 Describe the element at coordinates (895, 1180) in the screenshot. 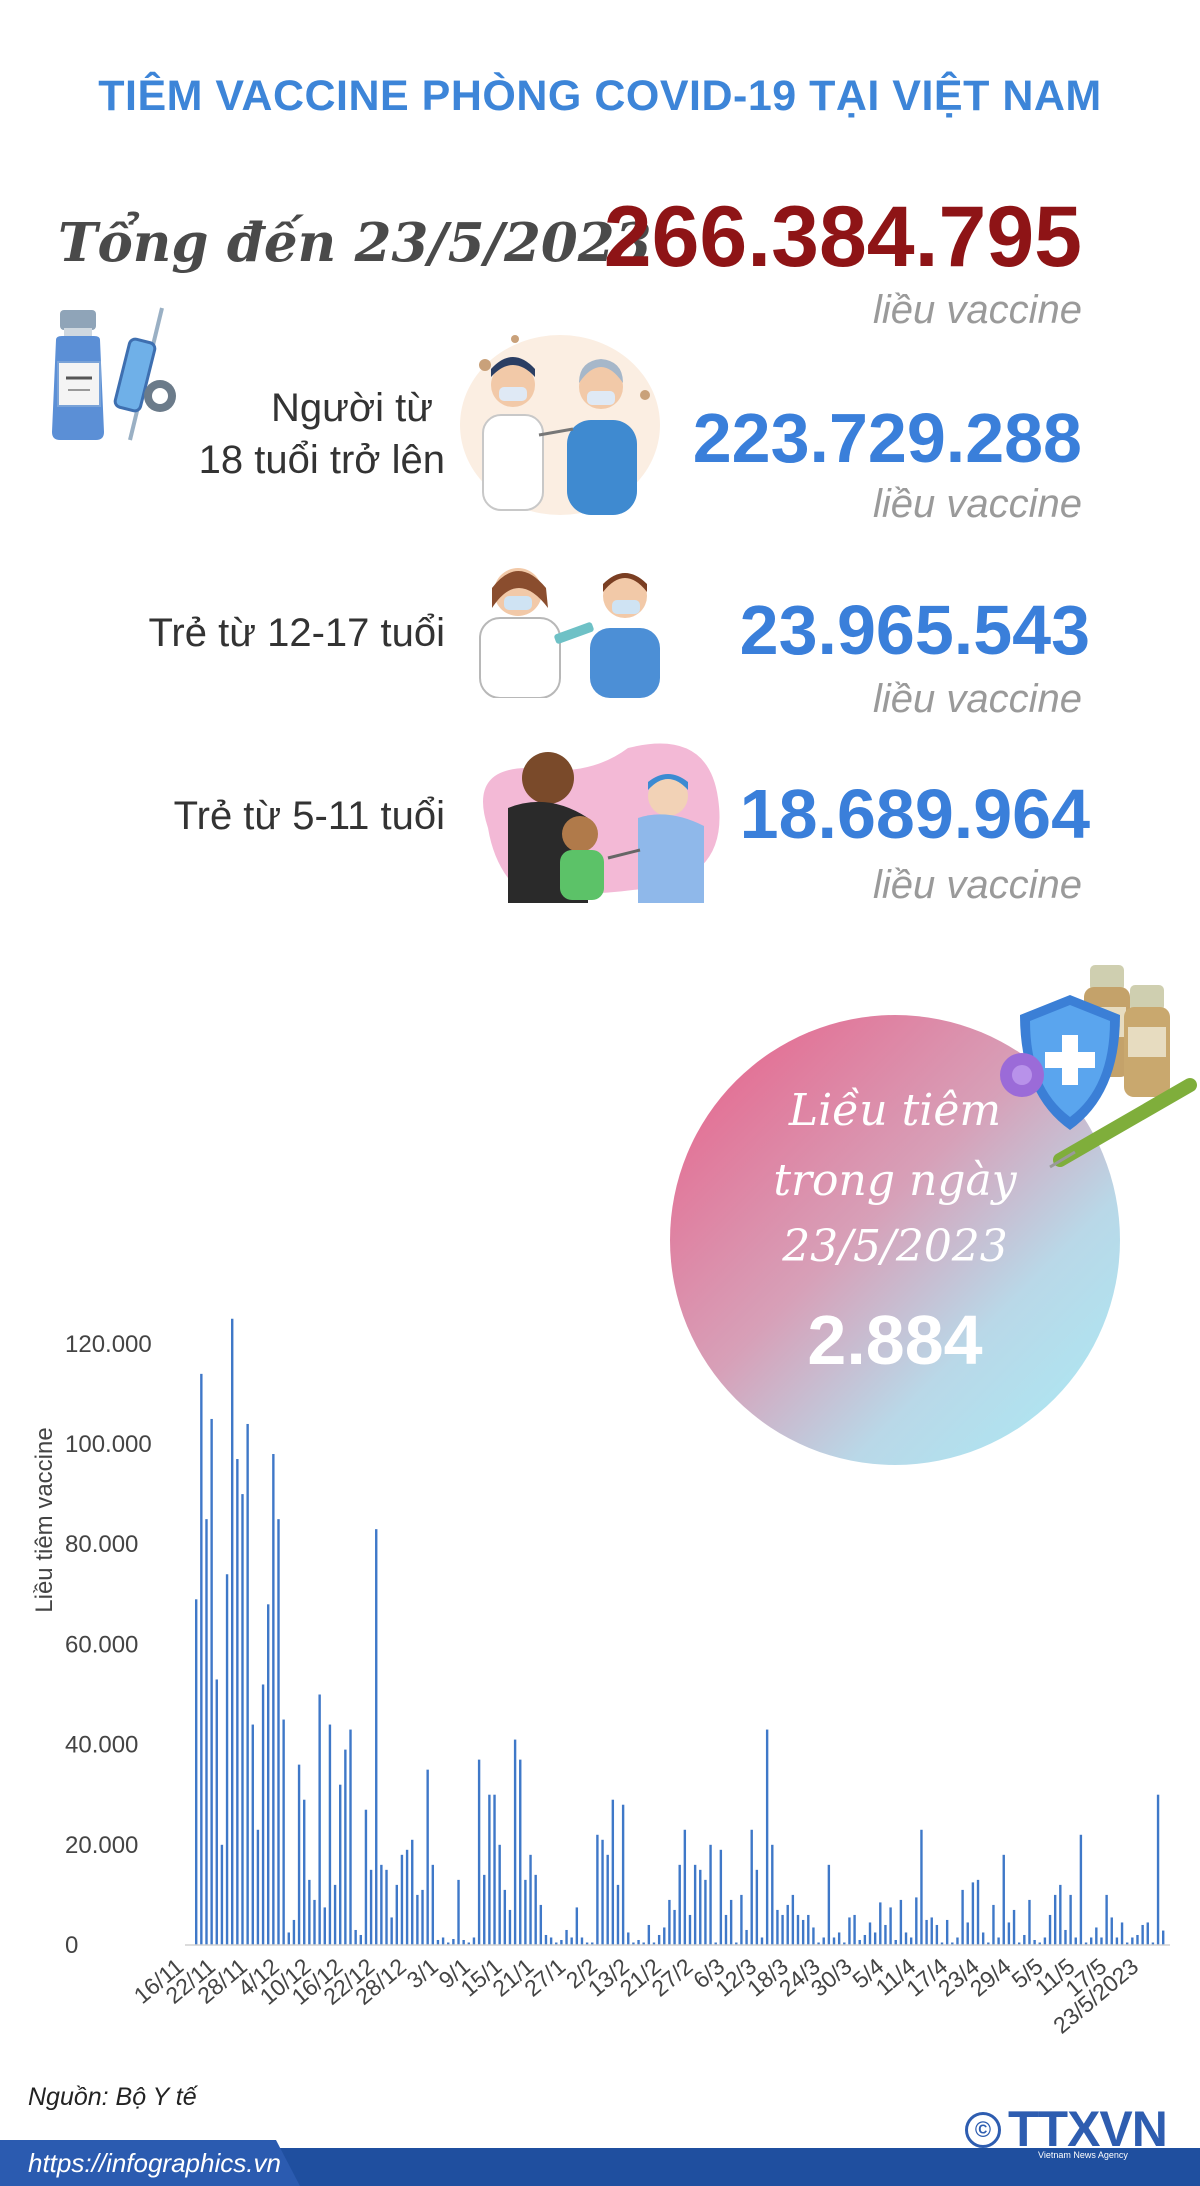

I see `bubble-line2: trong ngày` at that location.